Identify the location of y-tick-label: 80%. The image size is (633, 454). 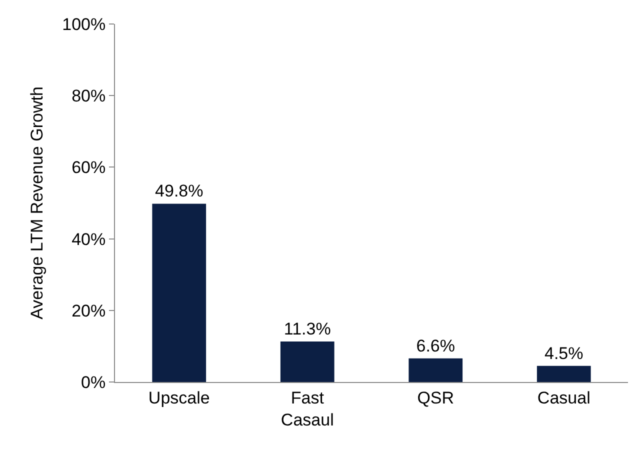
(89, 96).